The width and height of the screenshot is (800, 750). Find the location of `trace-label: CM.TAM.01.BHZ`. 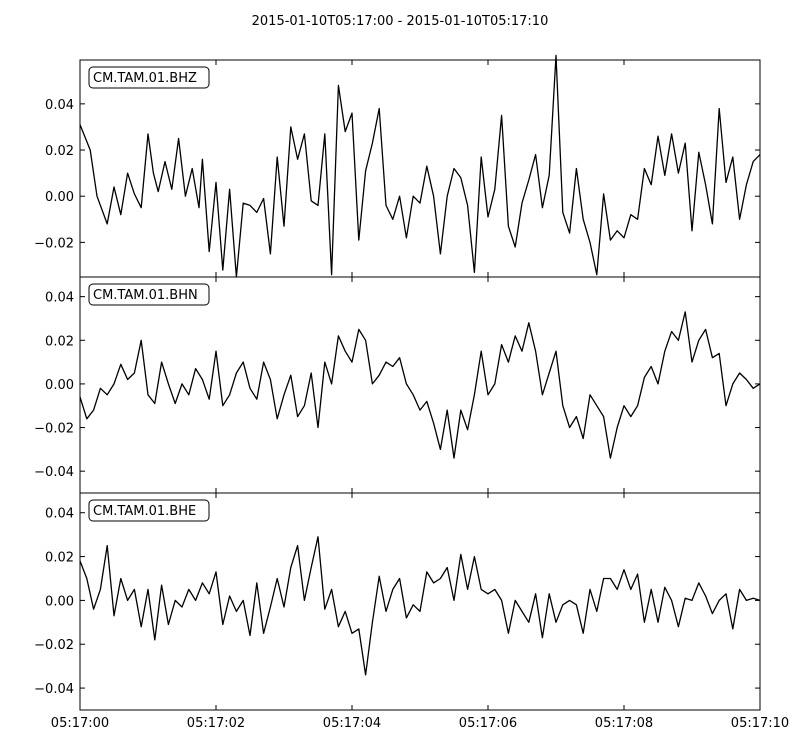

trace-label: CM.TAM.01.BHZ is located at coordinates (145, 78).